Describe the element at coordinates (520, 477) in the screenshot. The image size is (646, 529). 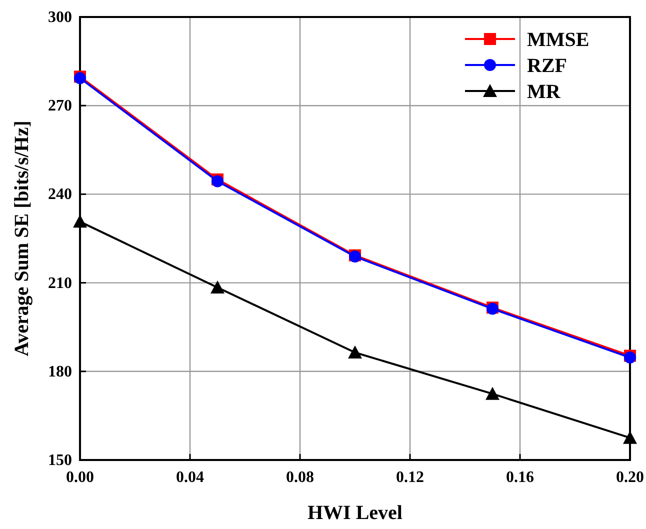
I see `x-tick-label: 0.16` at that location.